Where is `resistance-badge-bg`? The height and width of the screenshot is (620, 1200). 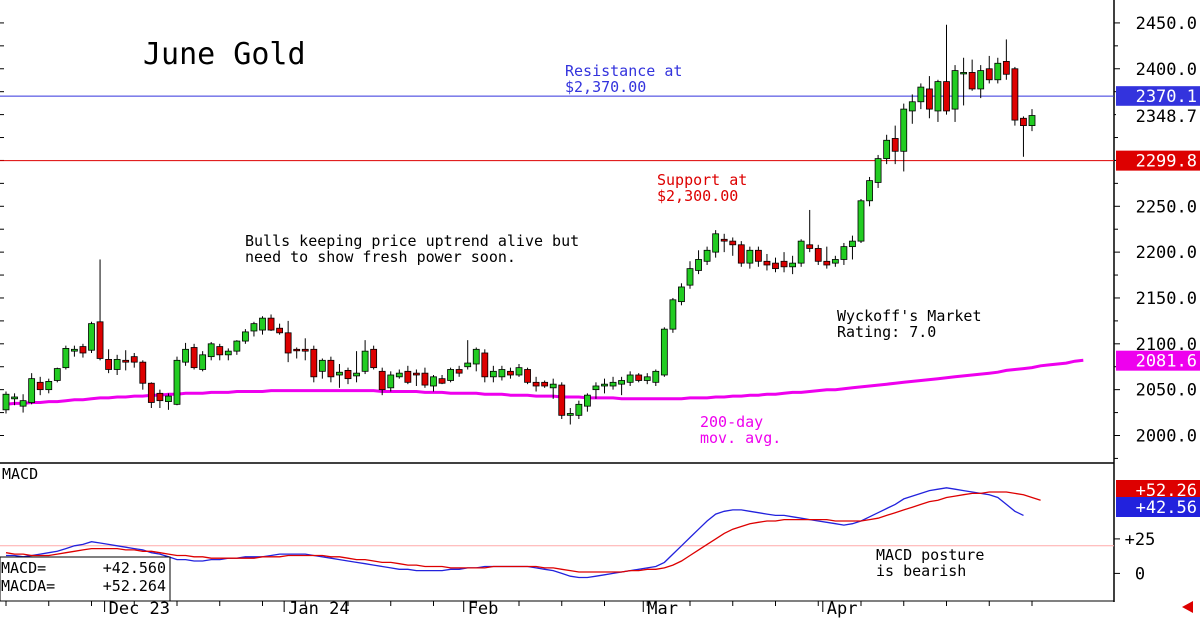
resistance-badge-bg is located at coordinates (1158, 96).